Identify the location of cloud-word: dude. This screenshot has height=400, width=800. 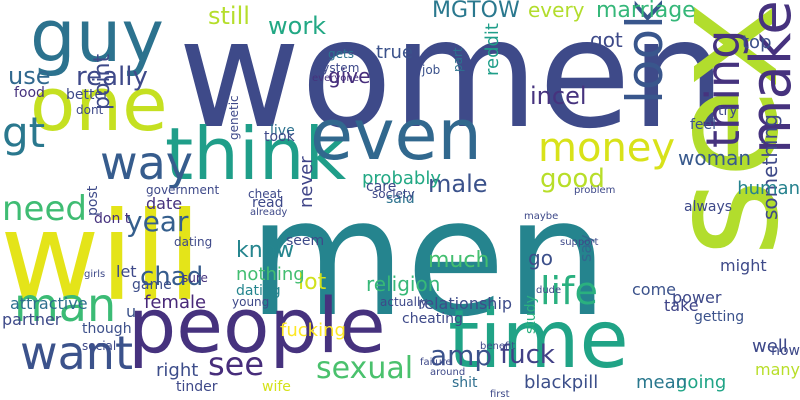
(548, 291).